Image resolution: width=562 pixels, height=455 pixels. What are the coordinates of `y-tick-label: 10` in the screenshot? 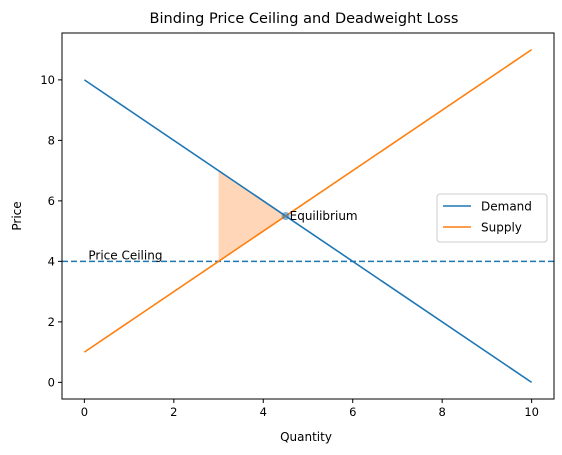 It's located at (47, 80).